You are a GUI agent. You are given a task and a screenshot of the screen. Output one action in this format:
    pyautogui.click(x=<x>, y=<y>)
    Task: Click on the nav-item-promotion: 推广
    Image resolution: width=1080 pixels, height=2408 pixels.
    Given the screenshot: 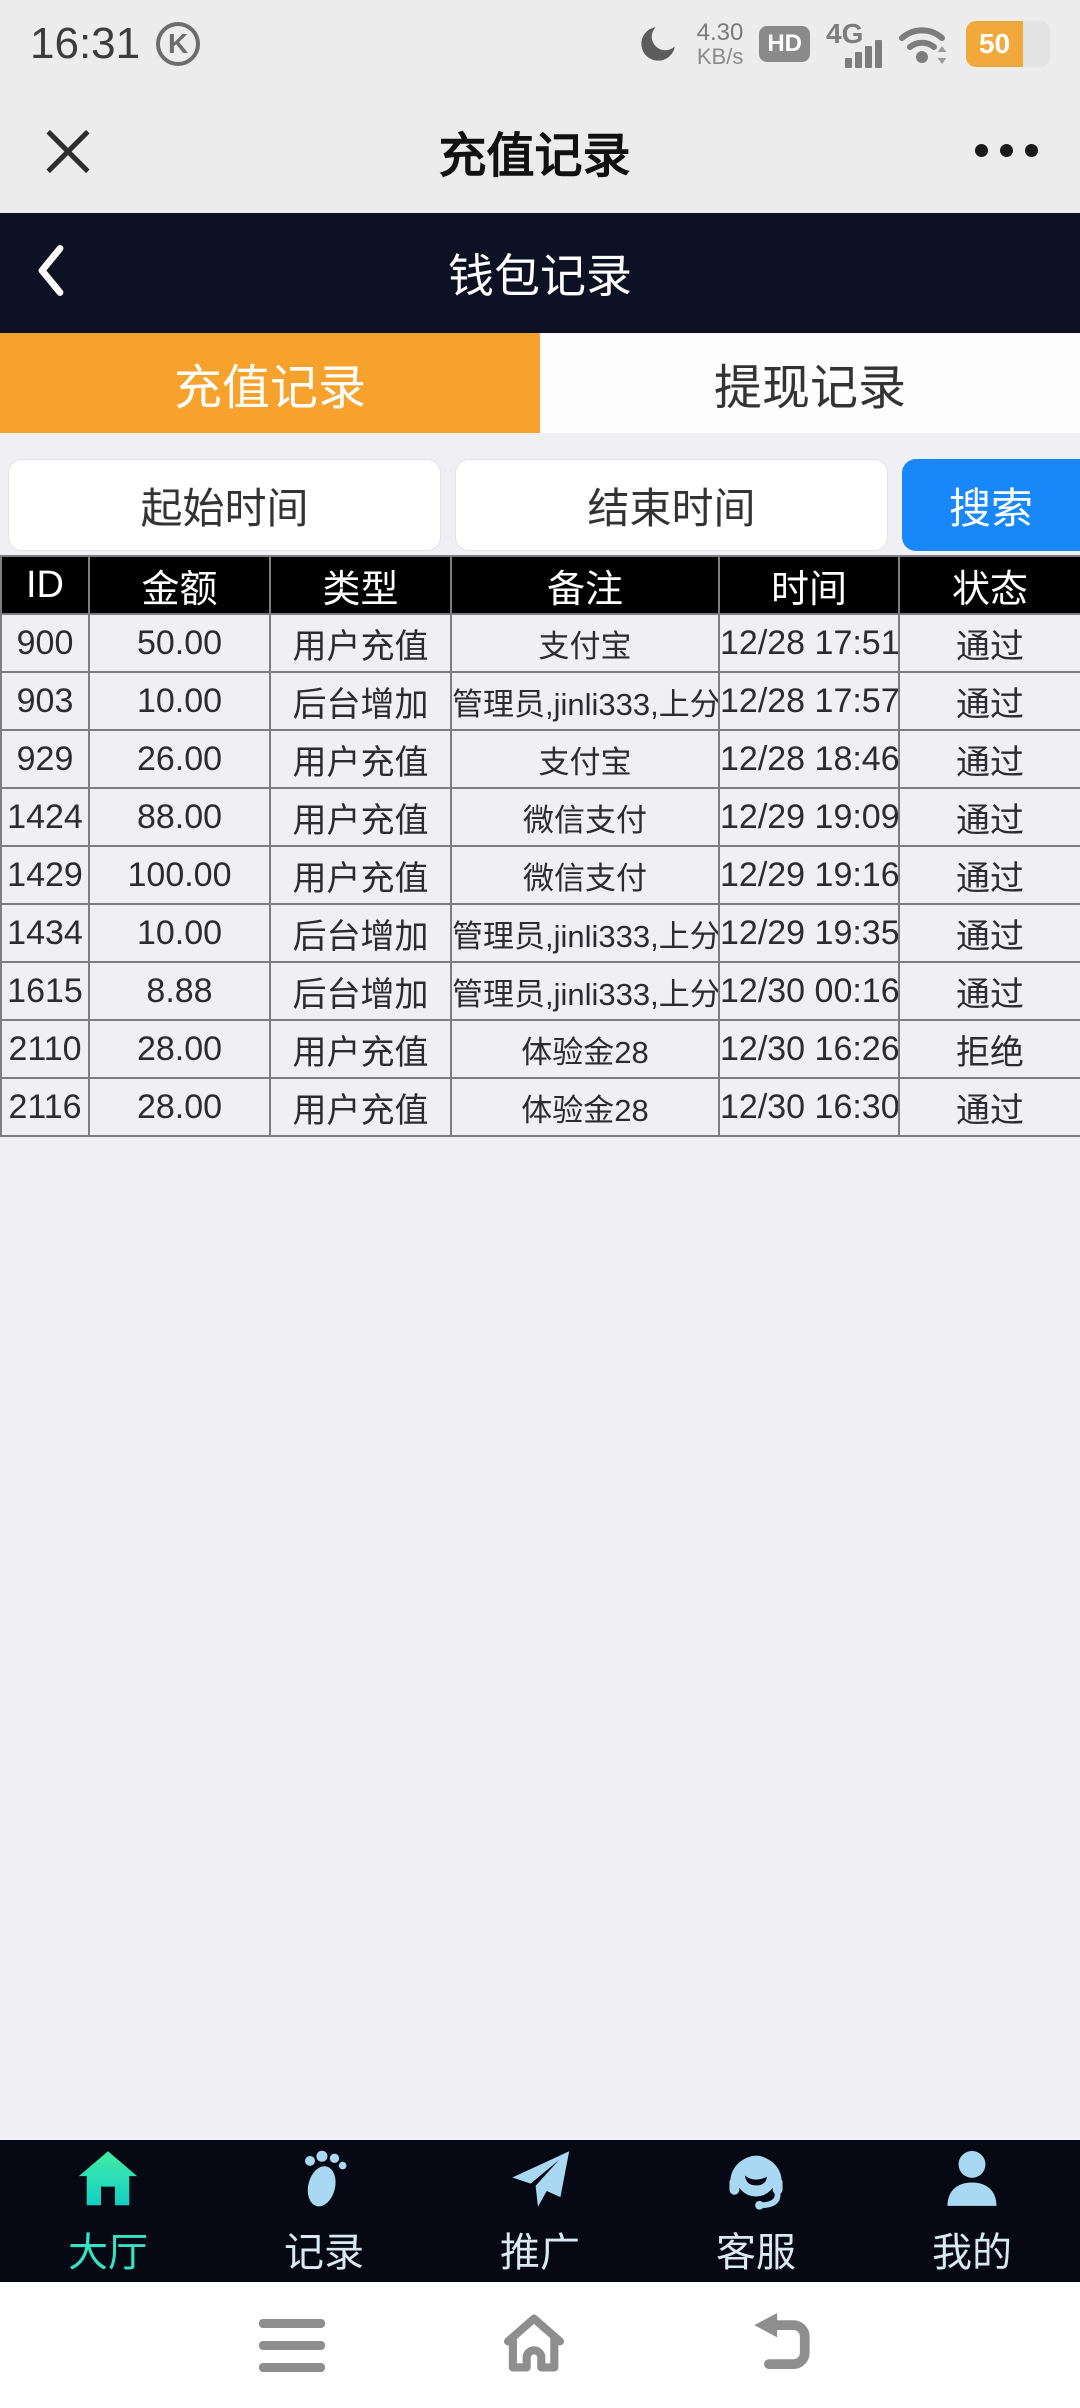 What is the action you would take?
    pyautogui.click(x=540, y=2211)
    